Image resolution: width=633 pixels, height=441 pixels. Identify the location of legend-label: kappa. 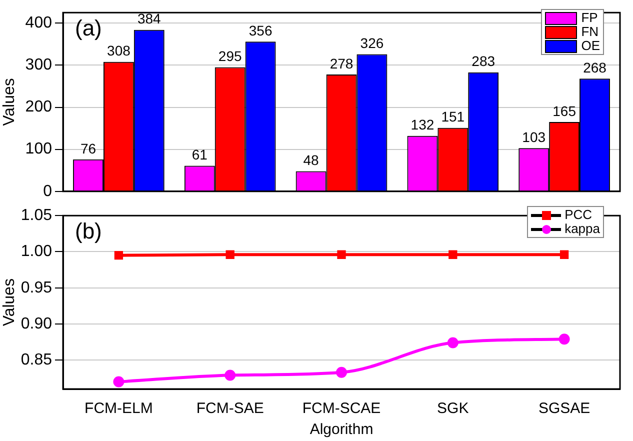
(582, 228).